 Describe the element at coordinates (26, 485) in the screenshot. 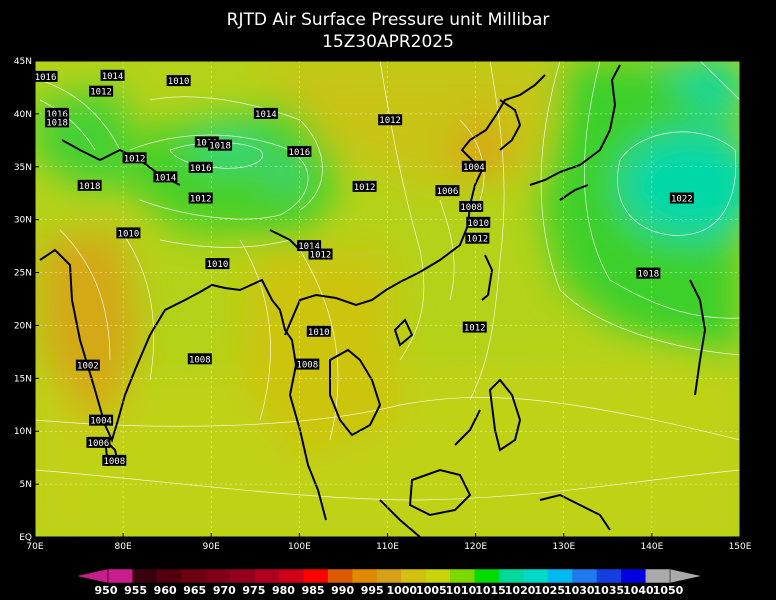

I see `lat-tick-label: 5N` at that location.